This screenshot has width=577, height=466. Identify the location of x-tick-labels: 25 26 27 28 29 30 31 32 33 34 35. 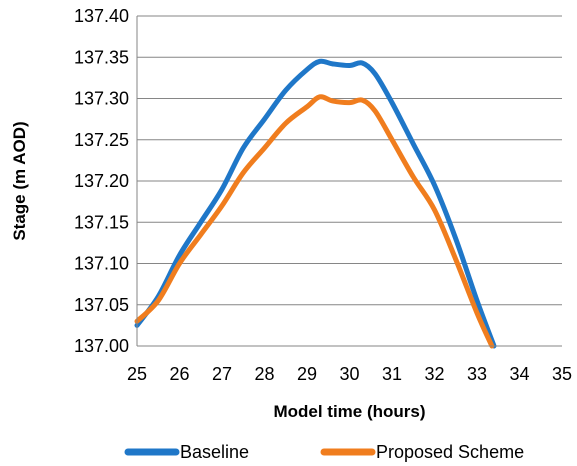
(349, 374).